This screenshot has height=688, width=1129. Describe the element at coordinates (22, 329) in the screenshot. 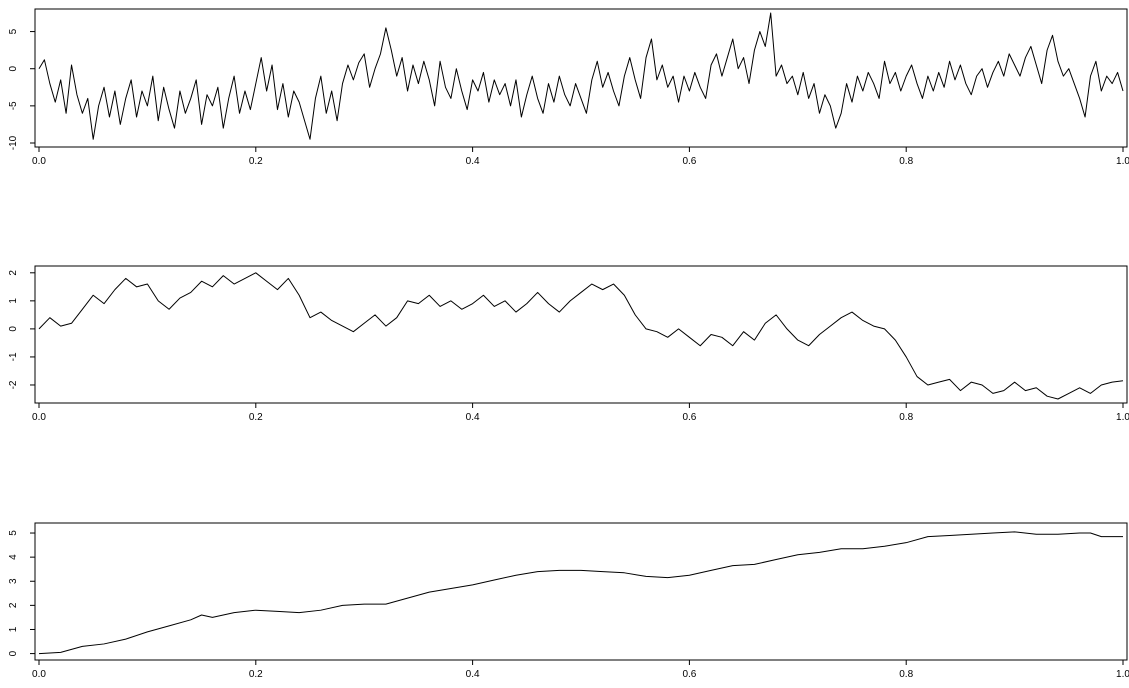

I see `y-axis: -2 -1 0 1 2` at that location.